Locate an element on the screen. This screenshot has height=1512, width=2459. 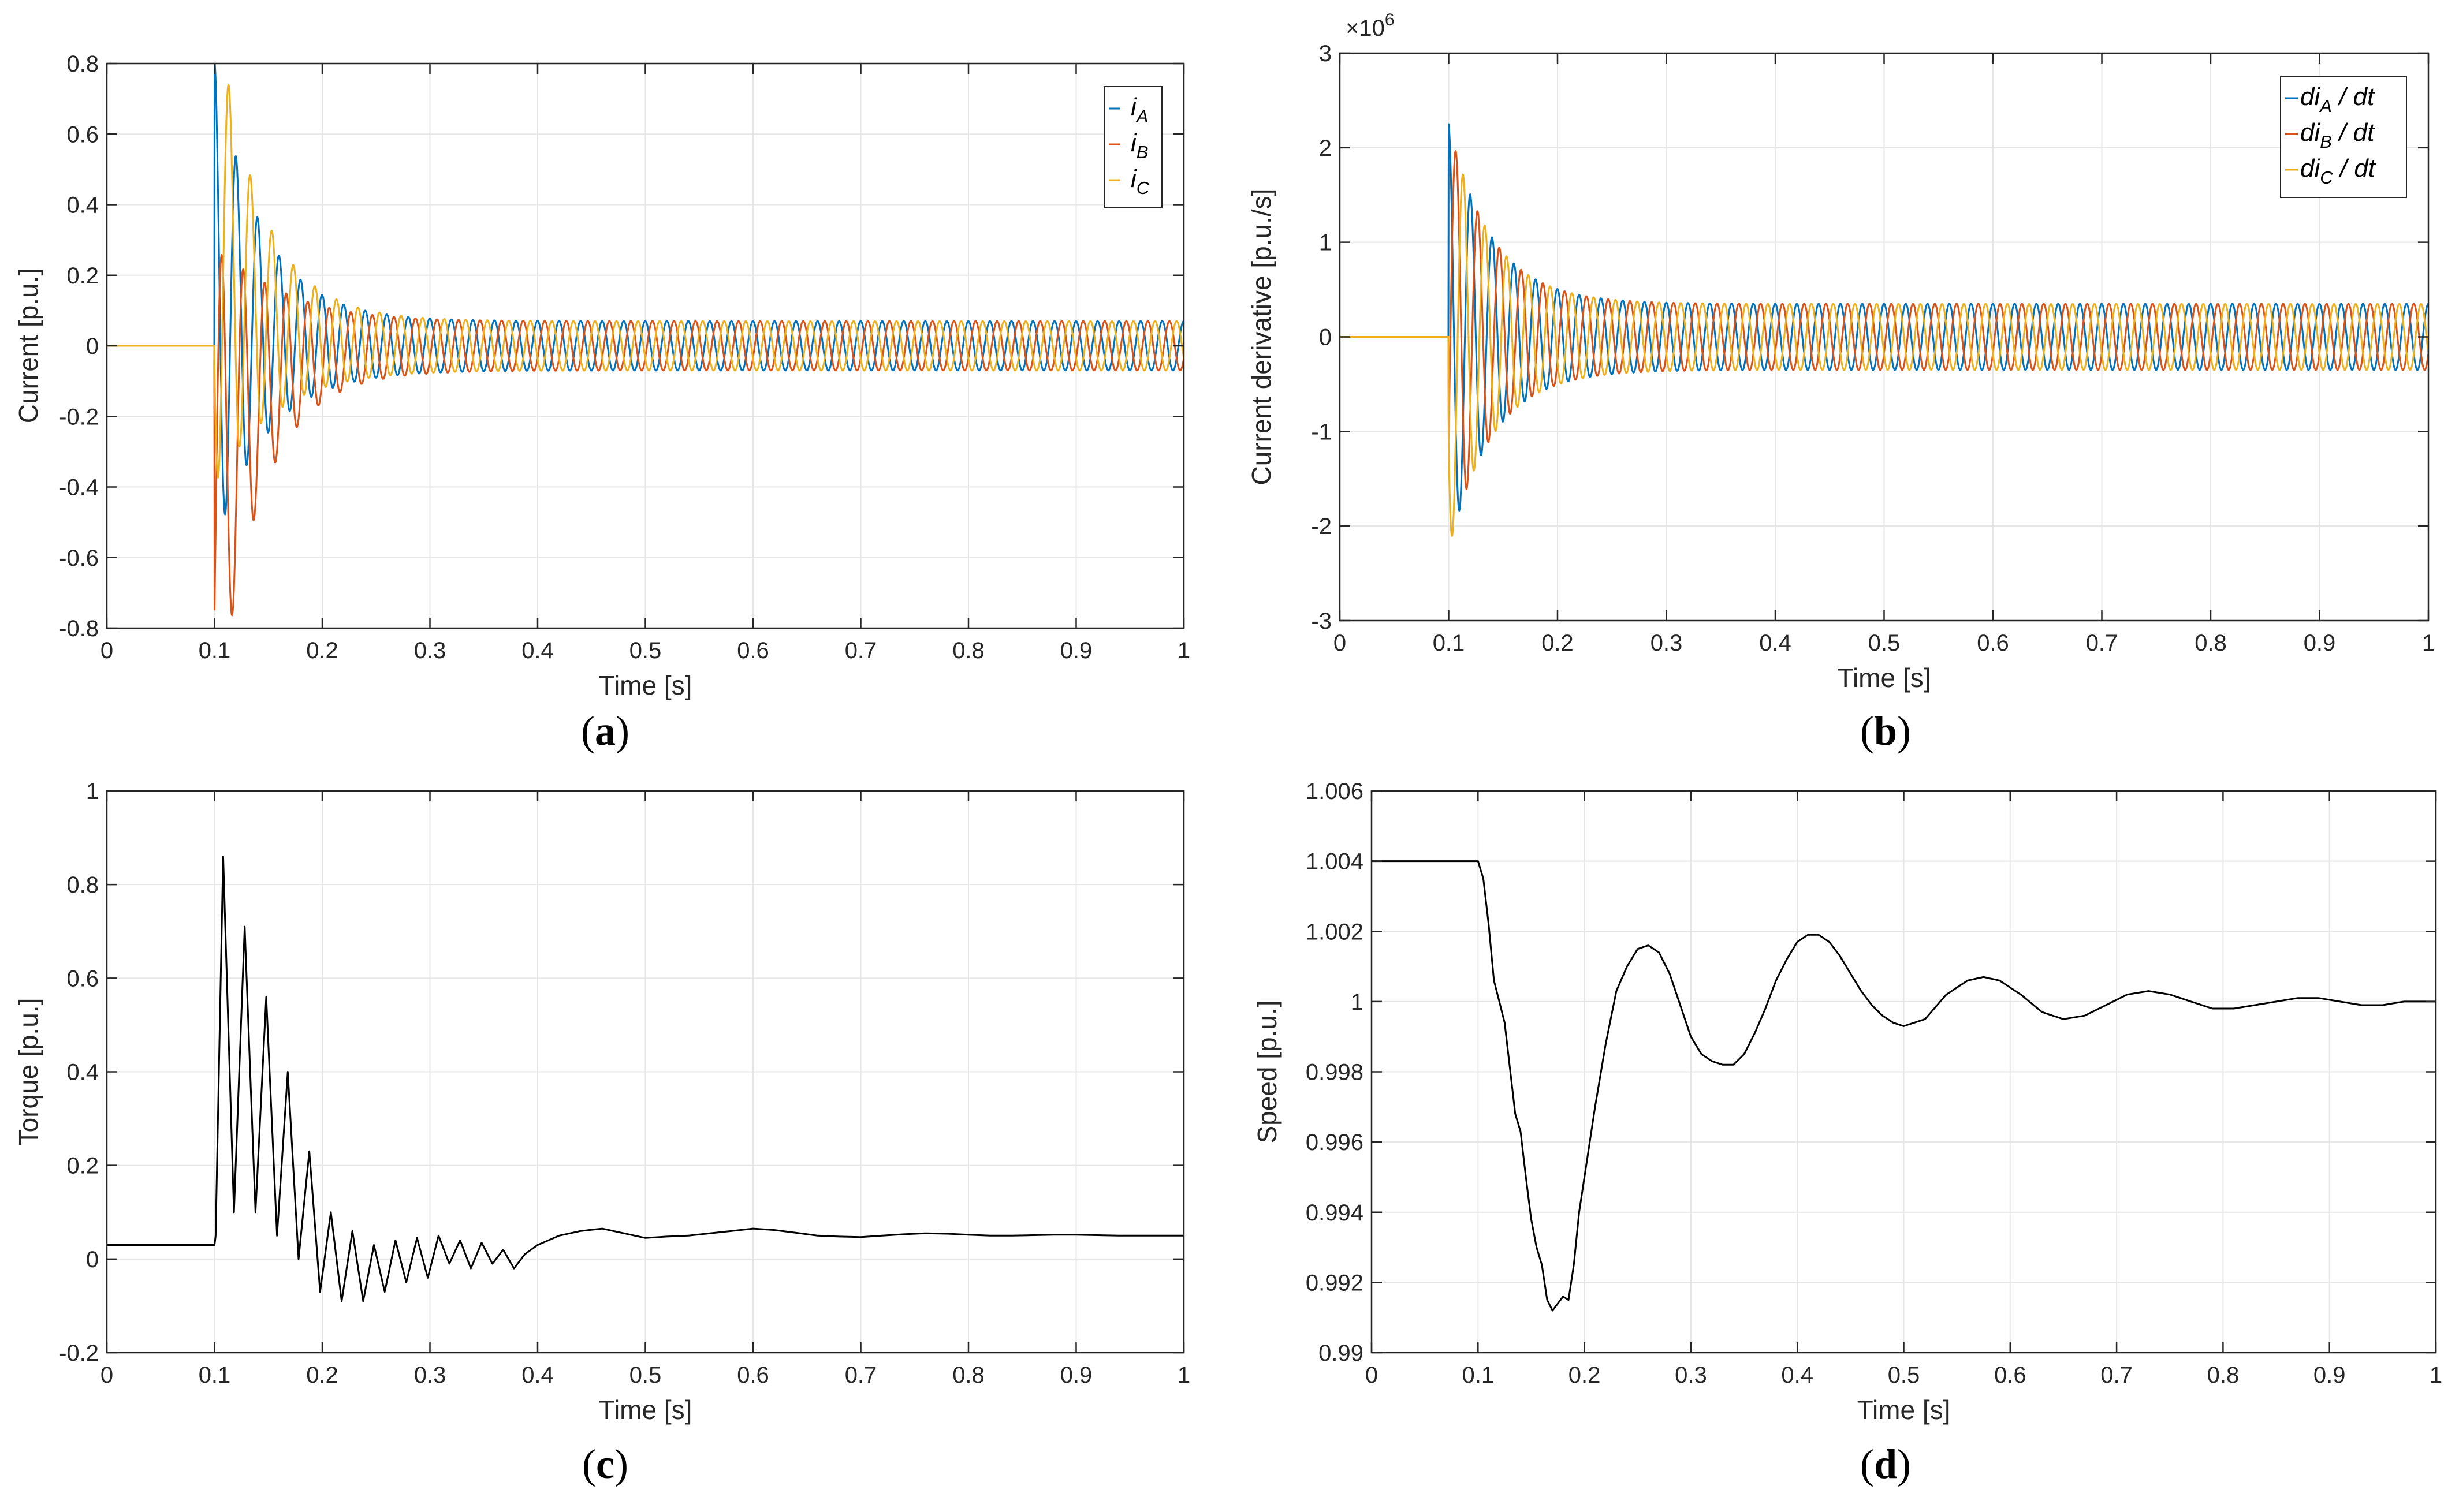
series-group-c is located at coordinates (645, 1079).